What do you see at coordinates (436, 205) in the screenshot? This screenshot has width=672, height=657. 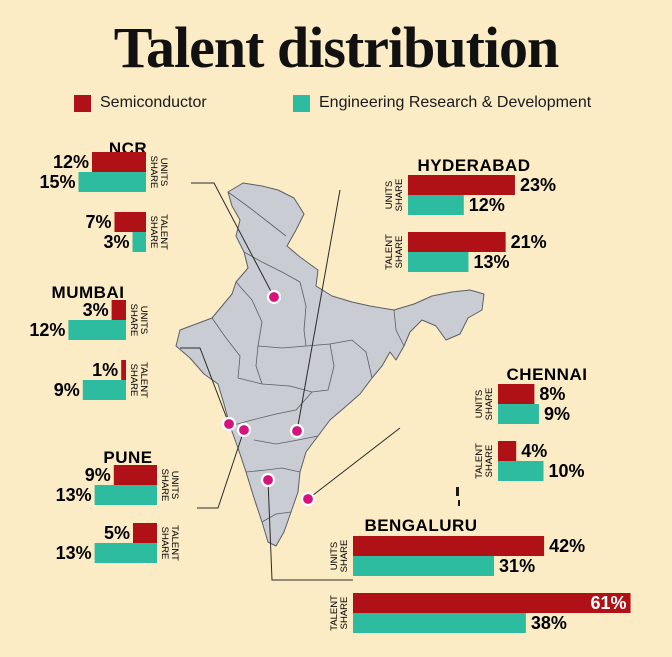 I see `bar-hyderabad-units-erd` at bounding box center [436, 205].